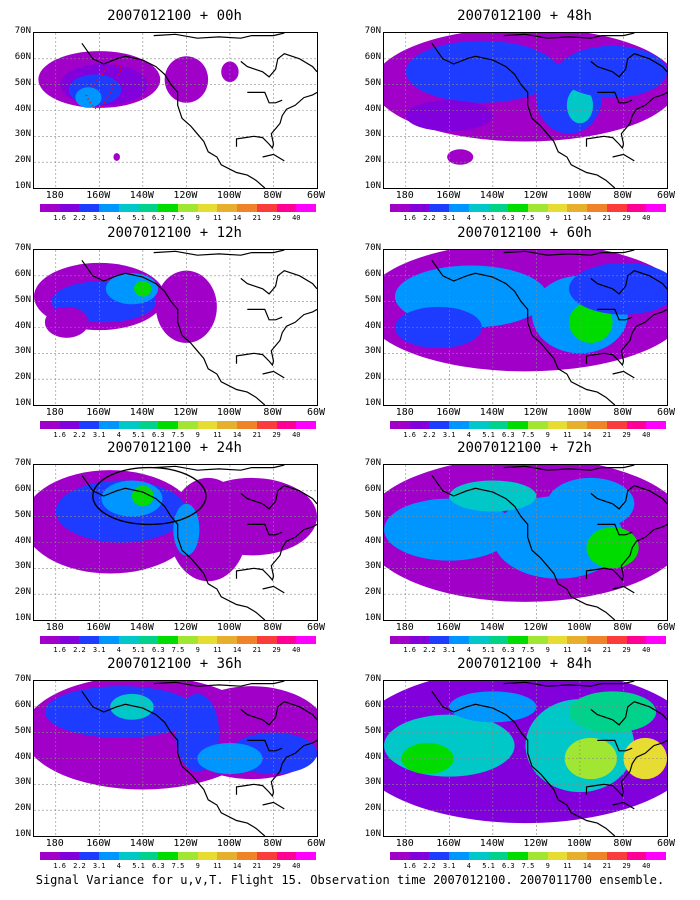 This screenshot has width=700, height=900. Describe the element at coordinates (185, 627) in the screenshot. I see `lon-tick-label: 120W` at that location.